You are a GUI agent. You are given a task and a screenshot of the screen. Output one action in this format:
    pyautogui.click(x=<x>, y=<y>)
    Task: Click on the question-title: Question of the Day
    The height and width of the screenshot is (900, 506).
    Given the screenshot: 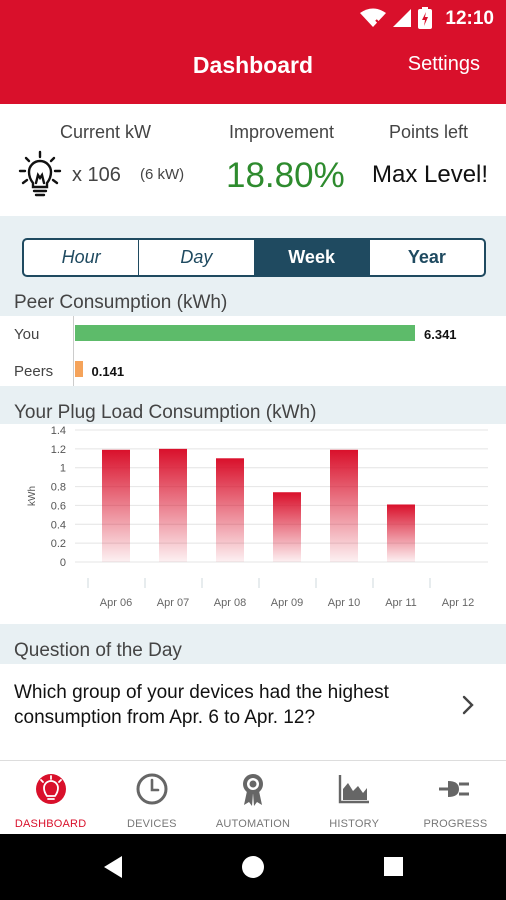 What is the action you would take?
    pyautogui.click(x=98, y=650)
    